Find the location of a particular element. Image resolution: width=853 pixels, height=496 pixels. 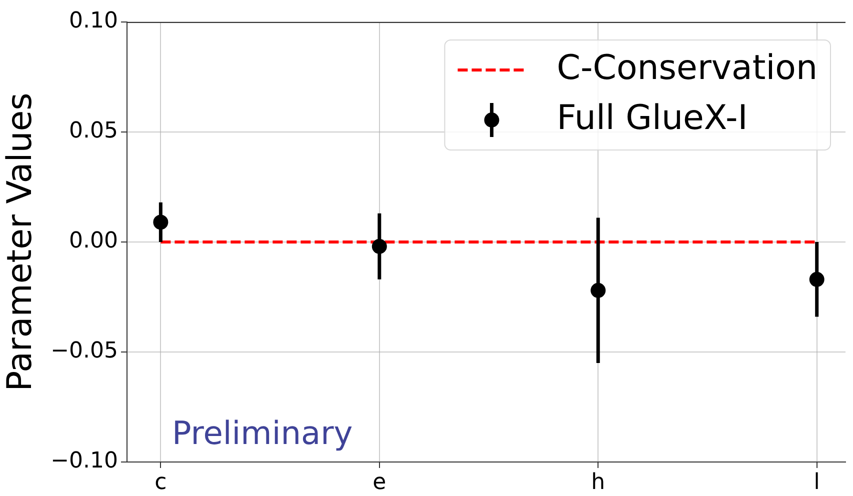

x-tick-label: c is located at coordinates (160, 482).